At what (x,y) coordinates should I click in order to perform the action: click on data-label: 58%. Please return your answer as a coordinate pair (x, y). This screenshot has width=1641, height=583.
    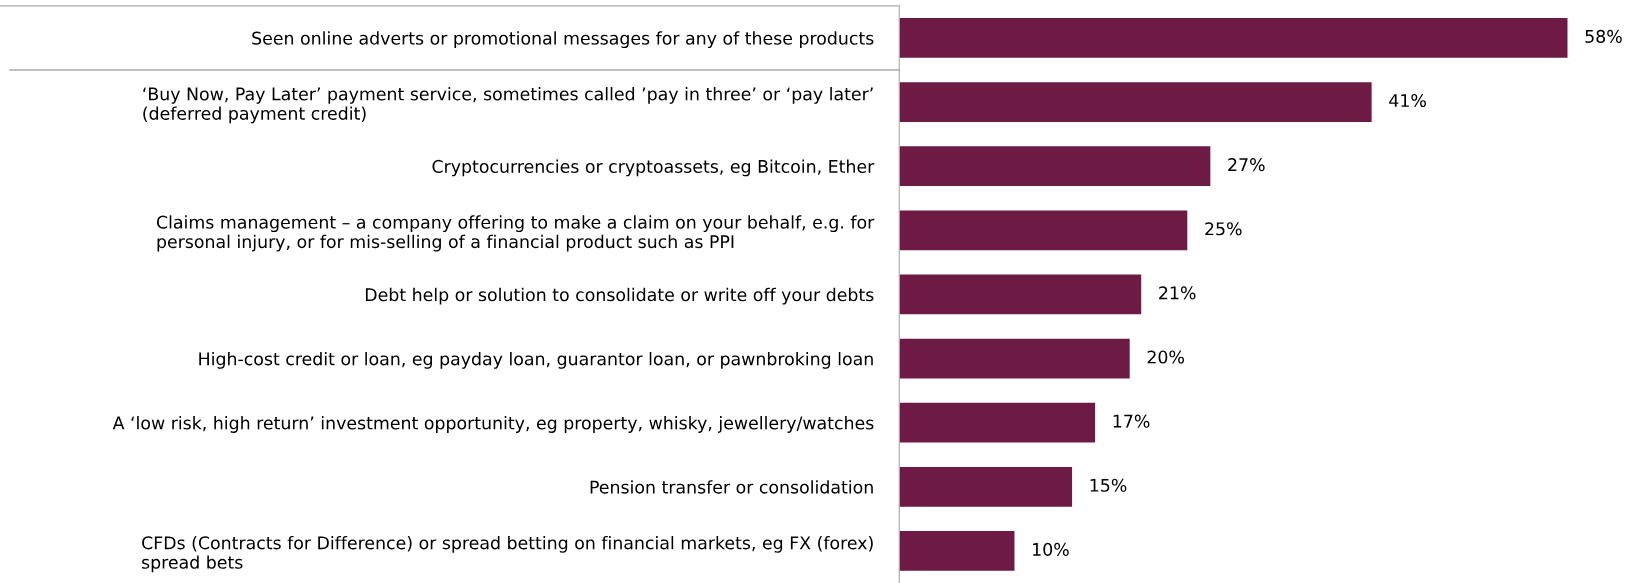
    Looking at the image, I should click on (1603, 36).